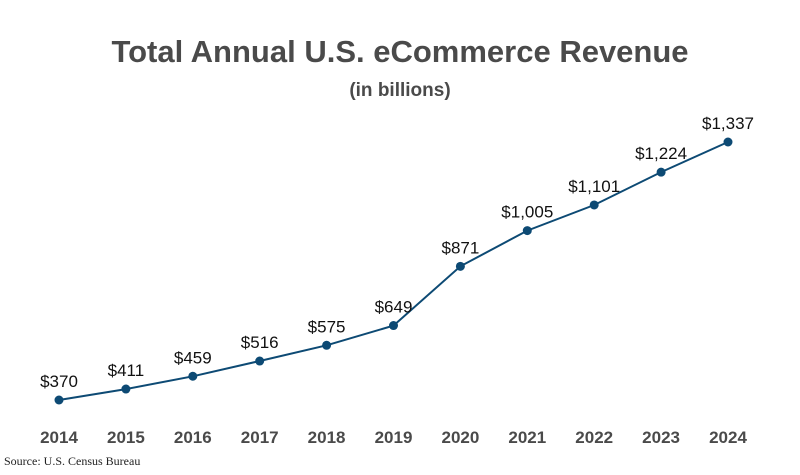 Image resolution: width=800 pixels, height=475 pixels. I want to click on data-label-2015: $411, so click(126, 370).